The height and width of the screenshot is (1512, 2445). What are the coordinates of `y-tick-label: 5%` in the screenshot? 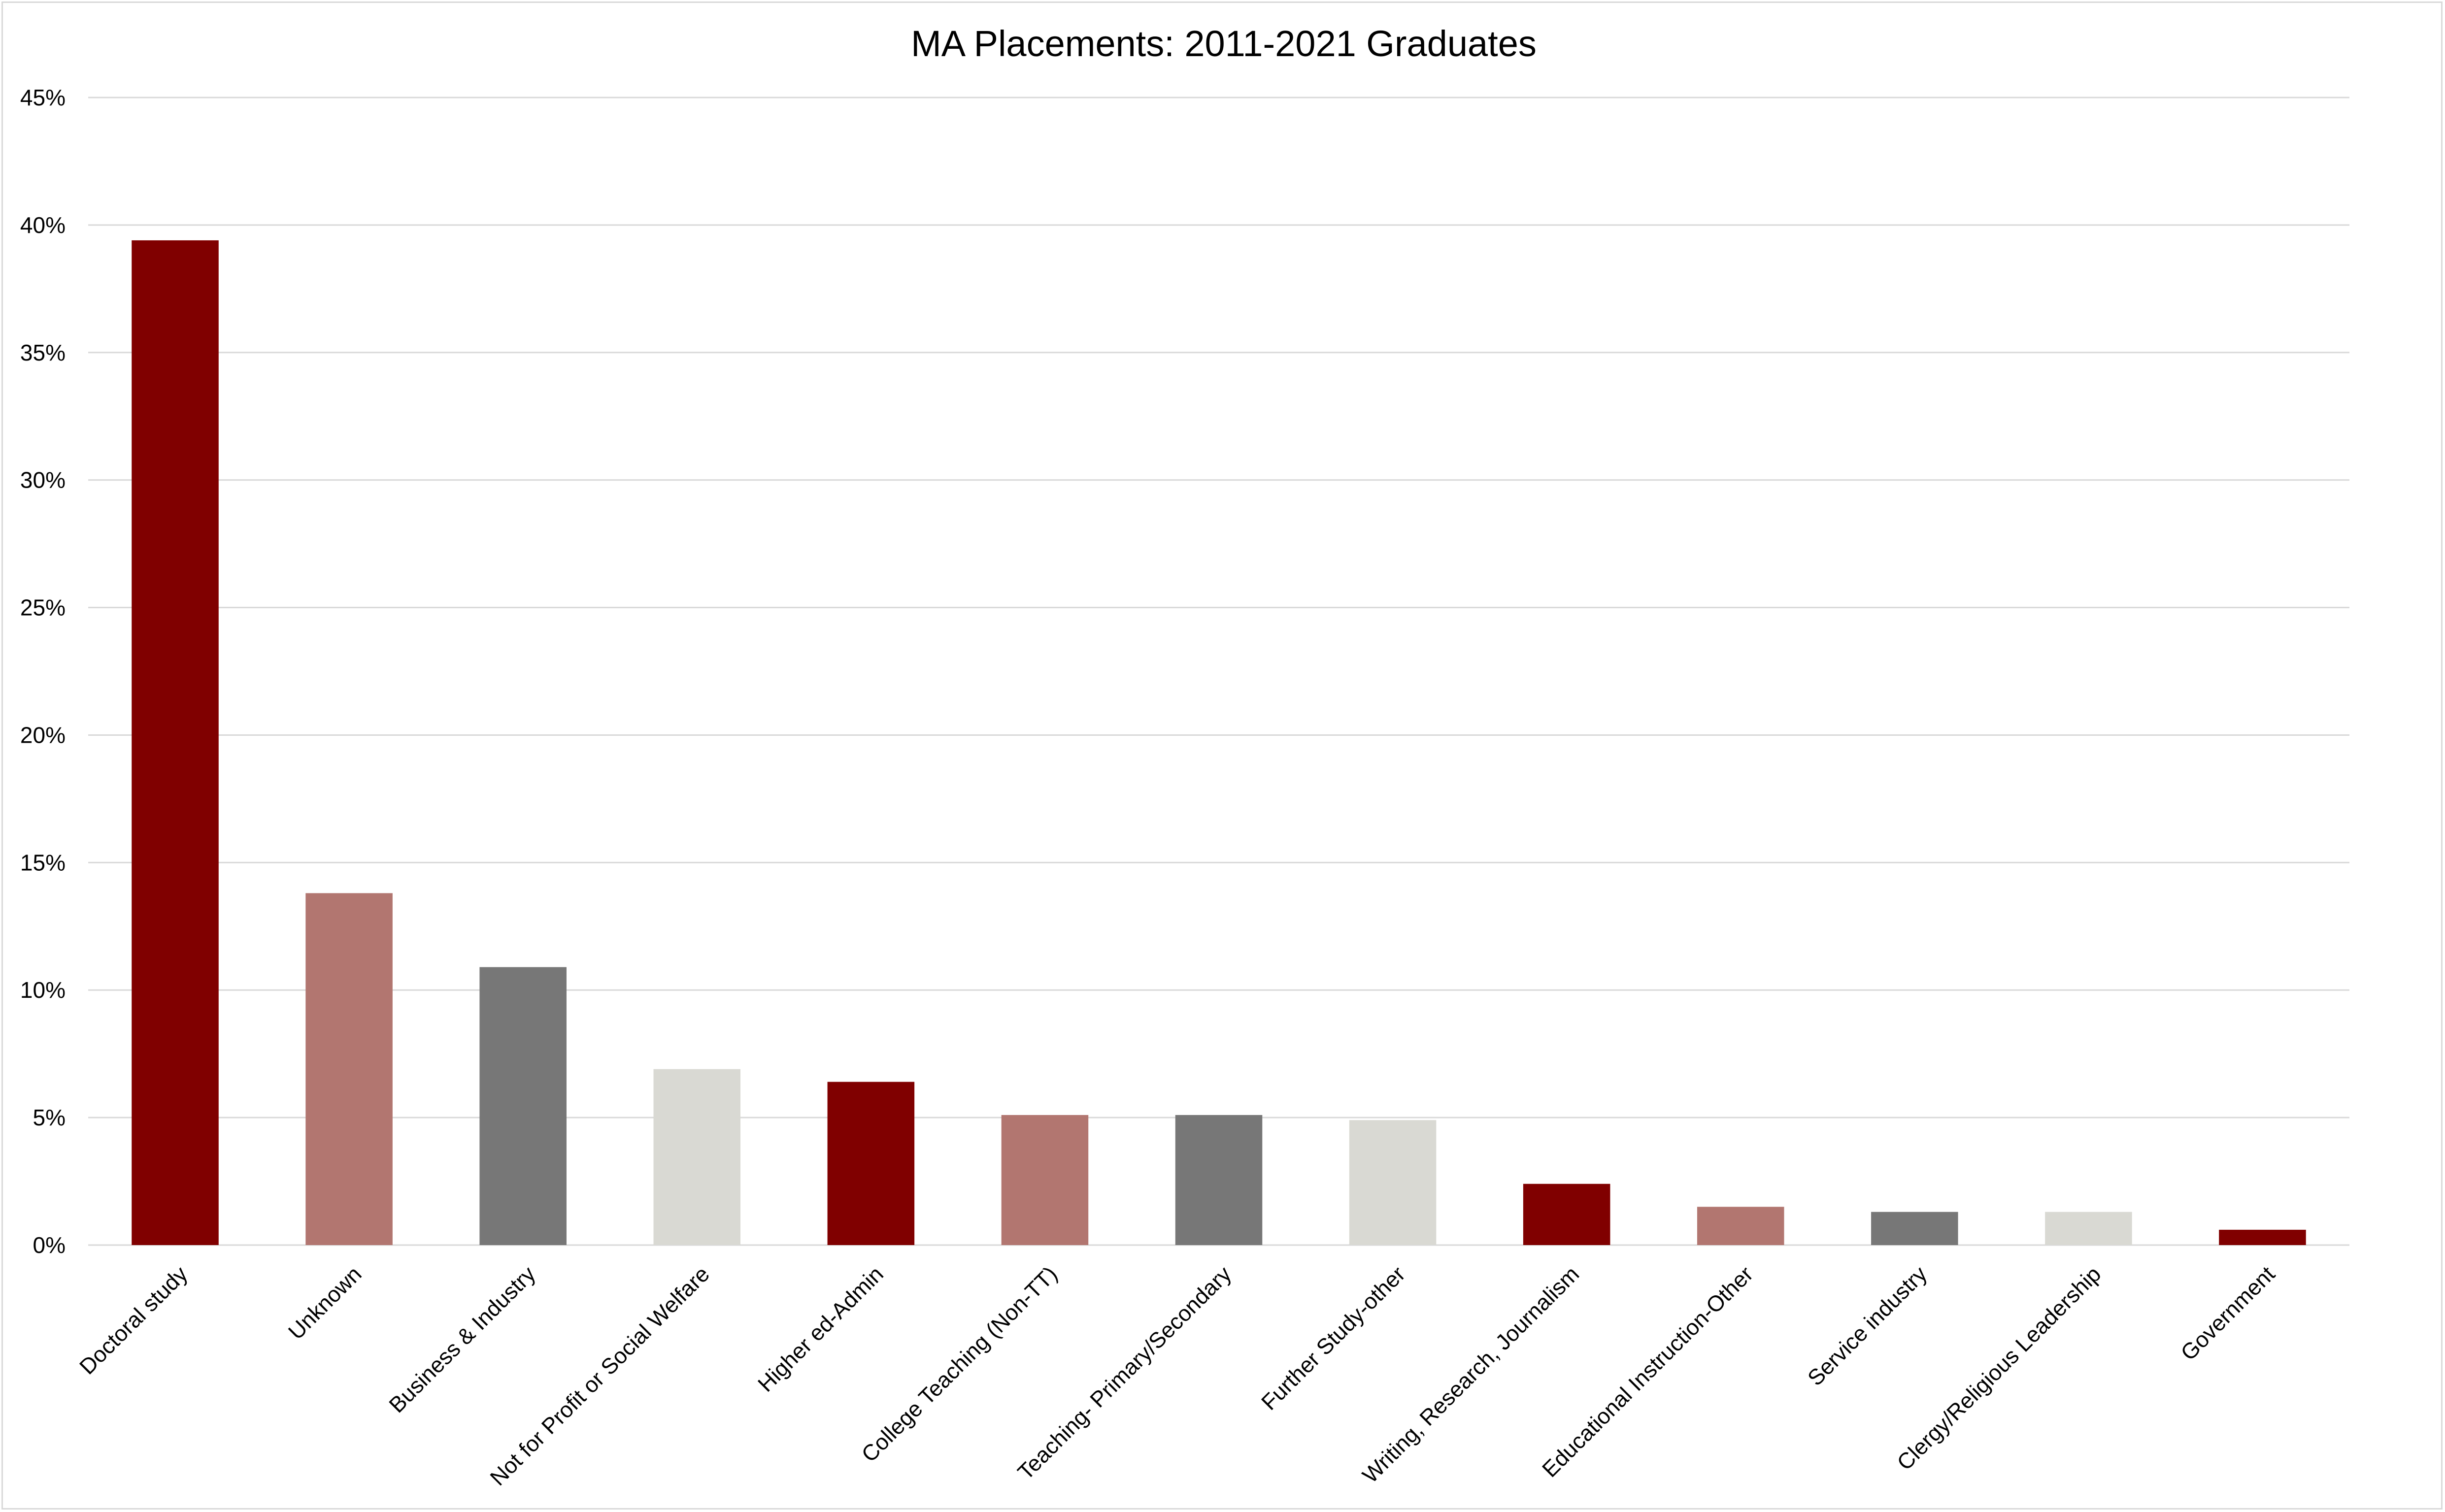 It's located at (49, 1117).